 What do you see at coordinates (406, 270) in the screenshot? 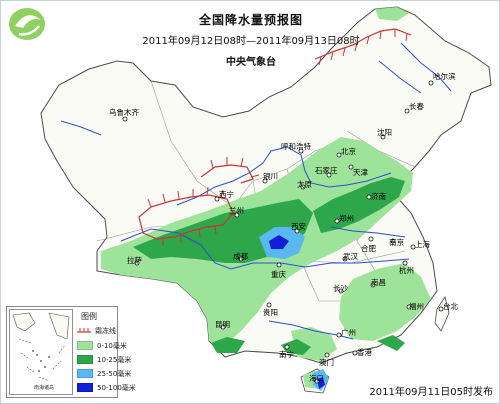
I see `city-label: 杭州` at bounding box center [406, 270].